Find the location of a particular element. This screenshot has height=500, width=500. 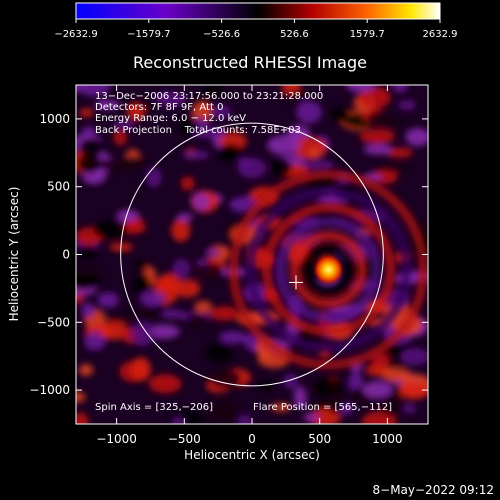

ring-artifact is located at coordinates (328, 270).